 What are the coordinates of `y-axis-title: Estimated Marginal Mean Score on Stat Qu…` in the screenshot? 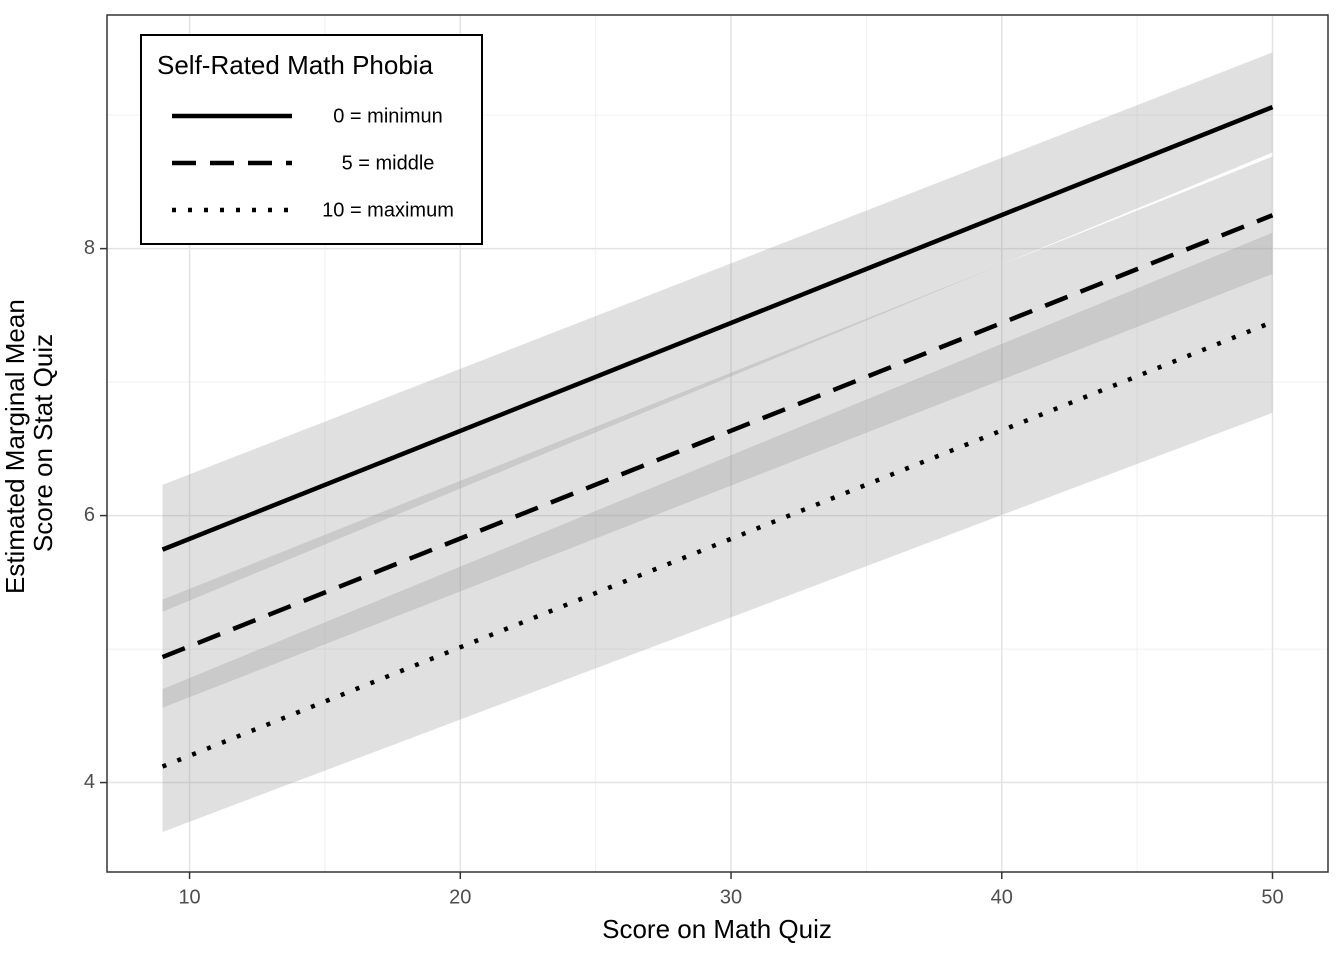 It's located at (29, 443).